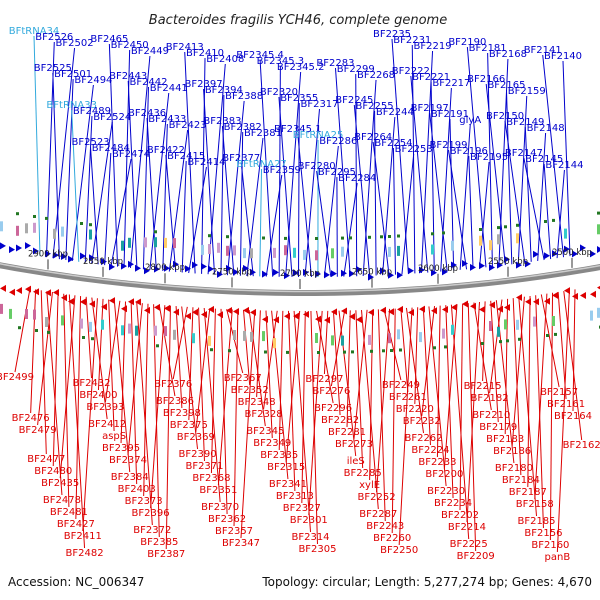 Image resolution: width=600 pixels, height=600 pixels. What do you see at coordinates (281, 61) in the screenshot?
I see `forward-gene-label: BF2345.3` at bounding box center [281, 61].